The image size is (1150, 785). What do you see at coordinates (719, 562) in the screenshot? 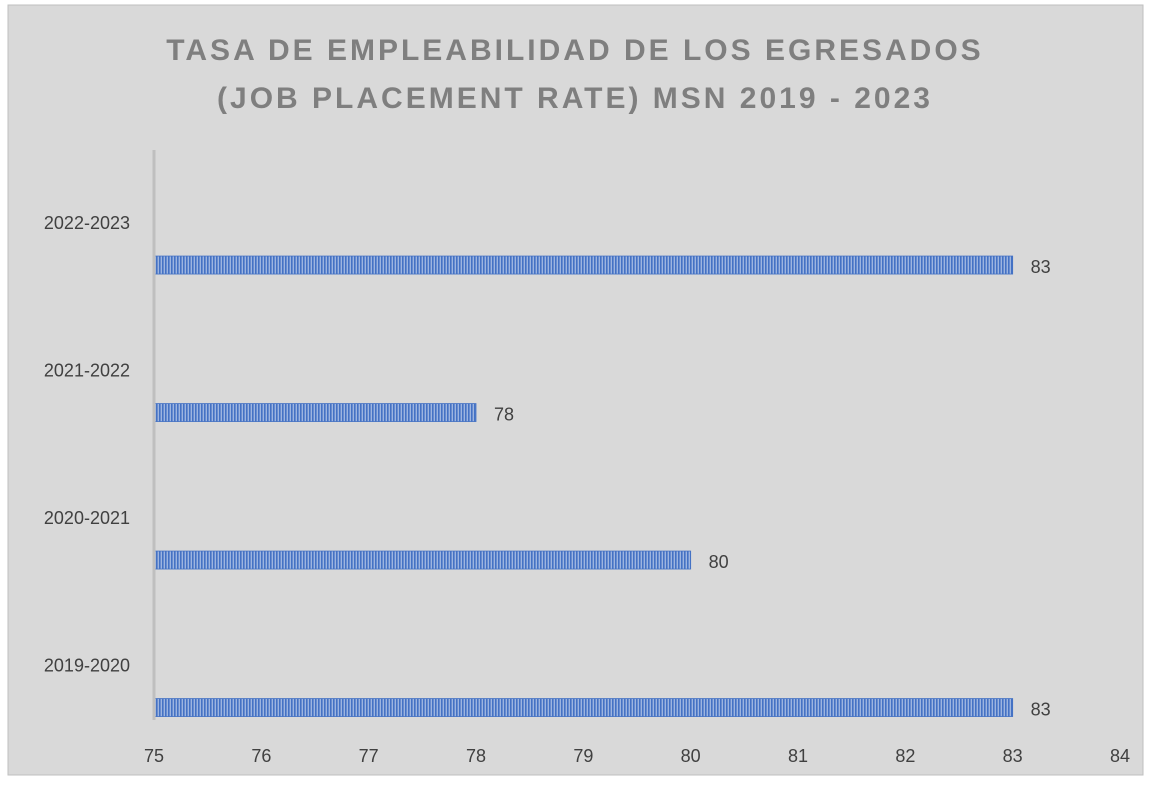
I see `data-label: 80` at bounding box center [719, 562].